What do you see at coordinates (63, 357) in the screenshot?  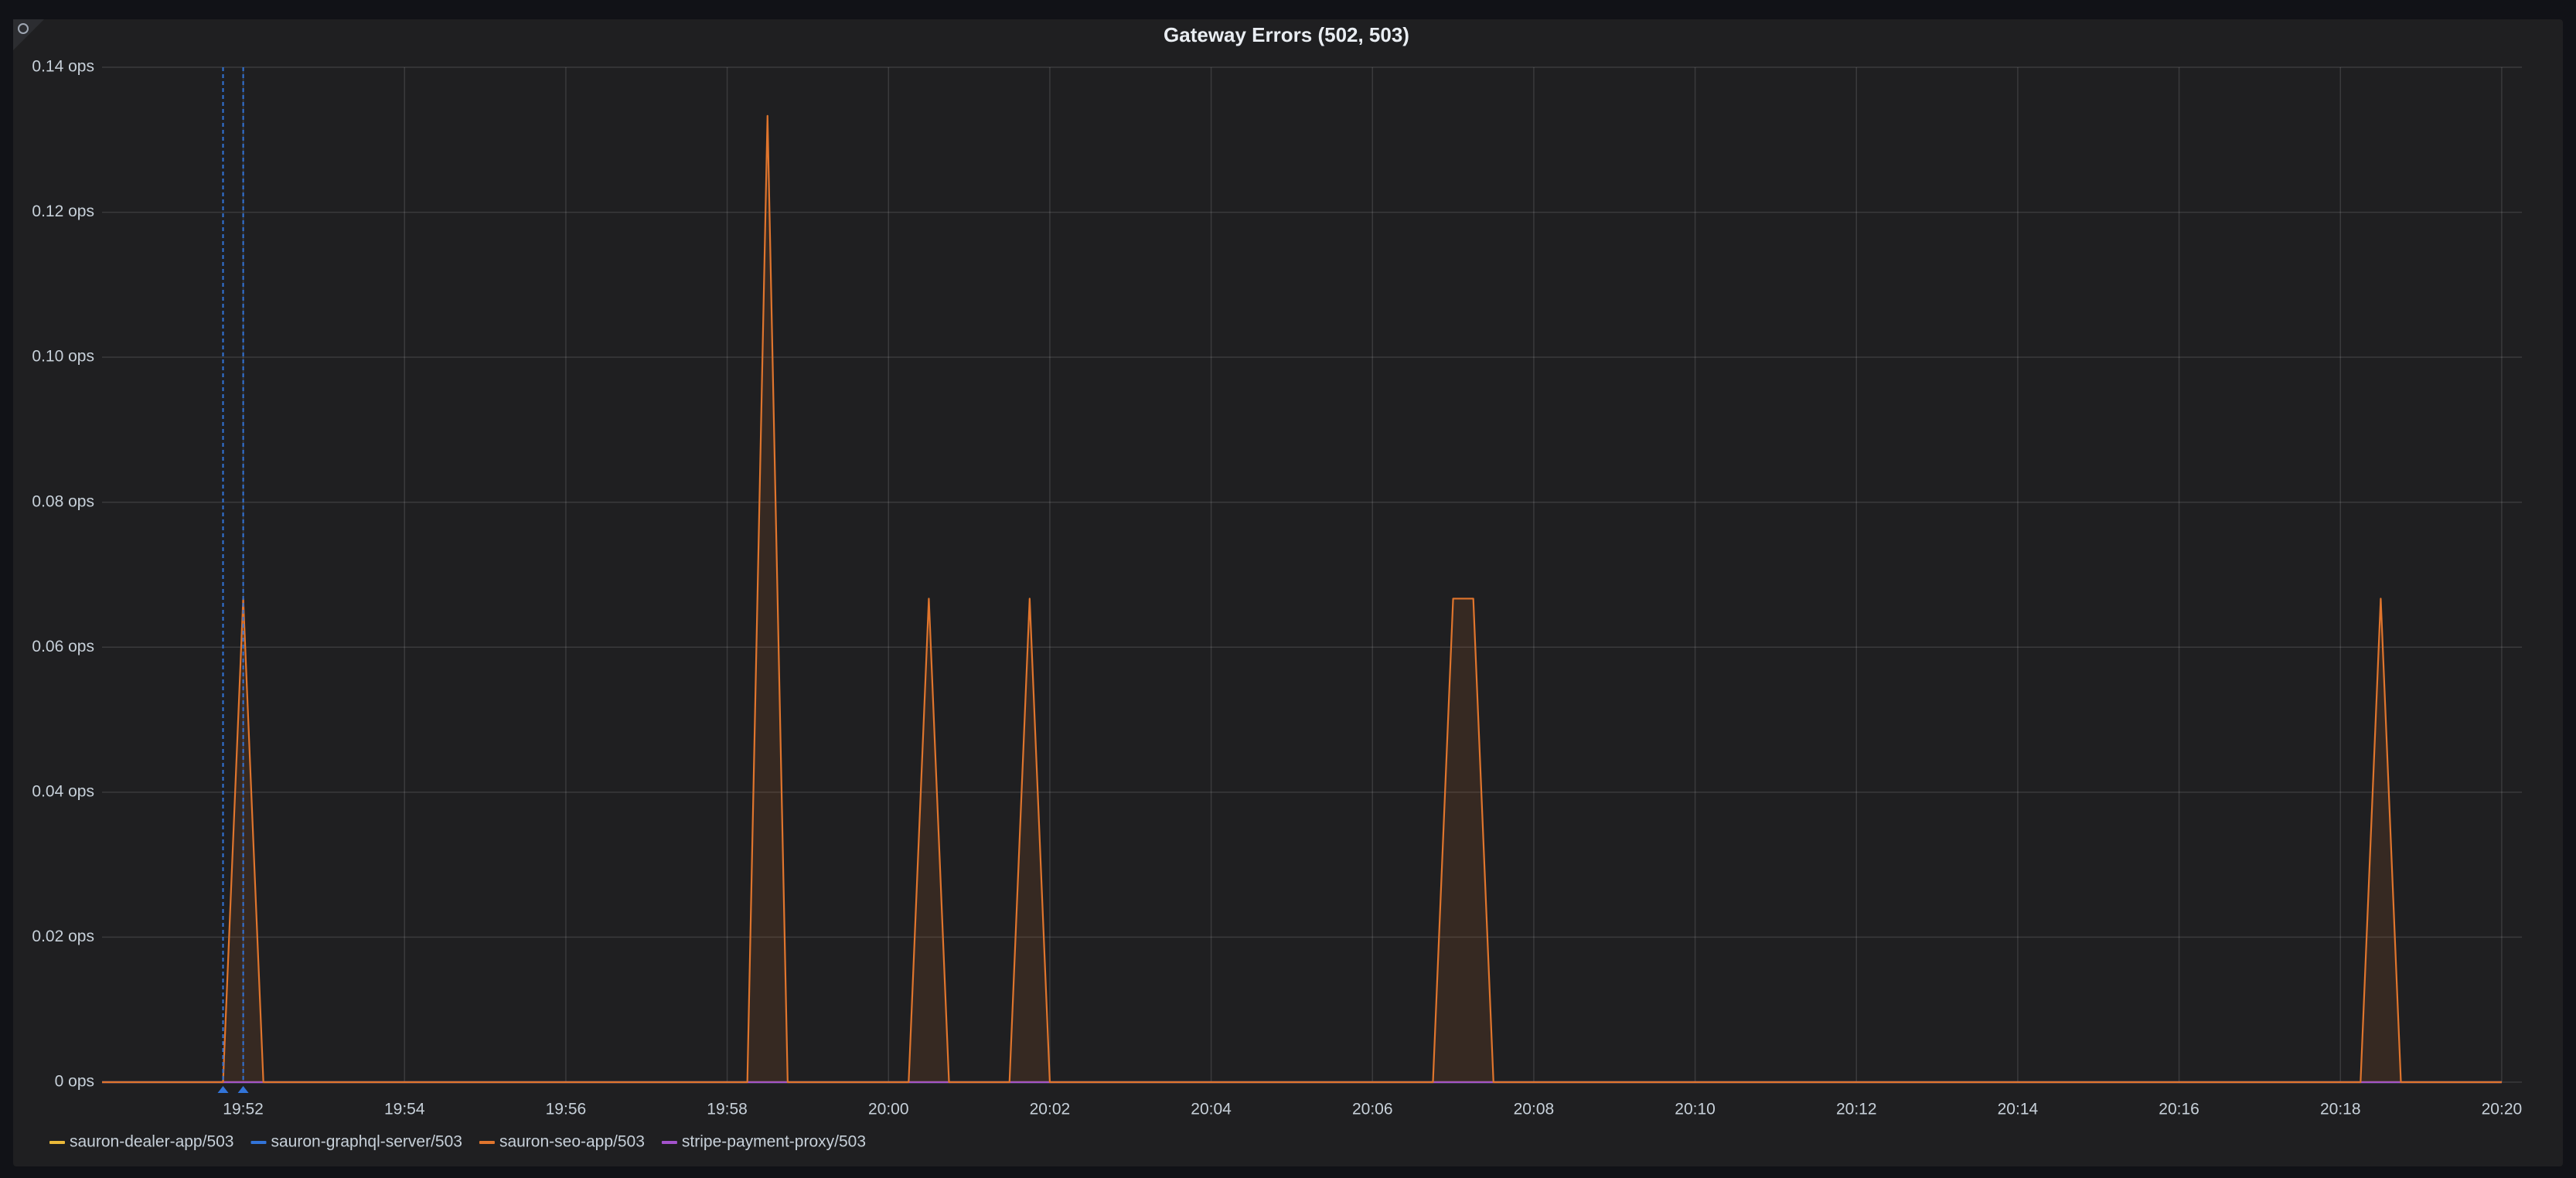 I see `y-tick-label: 0.10 ops` at bounding box center [63, 357].